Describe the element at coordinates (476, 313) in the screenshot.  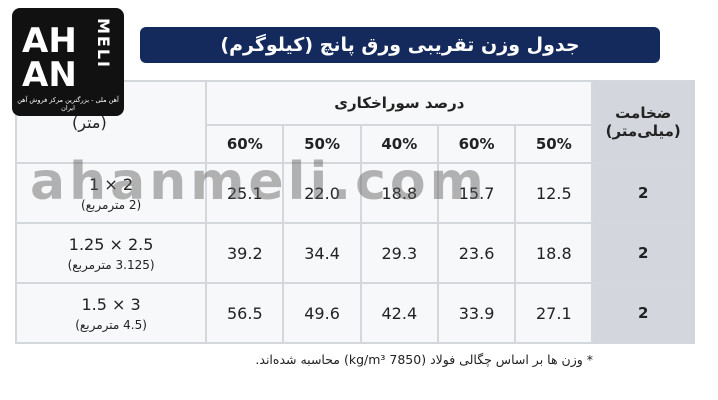
I see `weight-cell: 33.9` at that location.